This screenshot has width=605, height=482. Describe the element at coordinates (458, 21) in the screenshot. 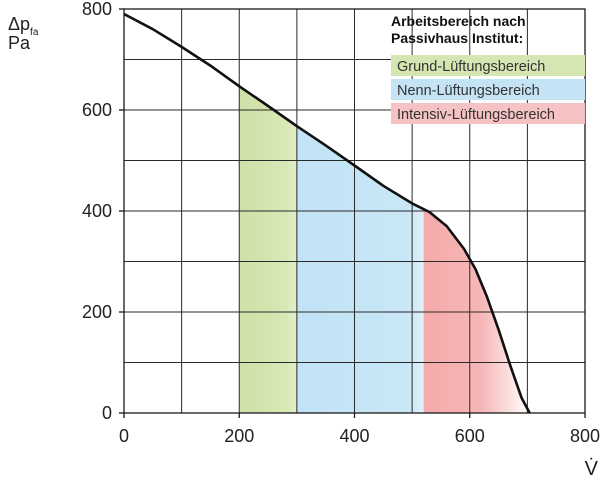

I see `legend-title-line1: Arbeitsbereich nach` at that location.